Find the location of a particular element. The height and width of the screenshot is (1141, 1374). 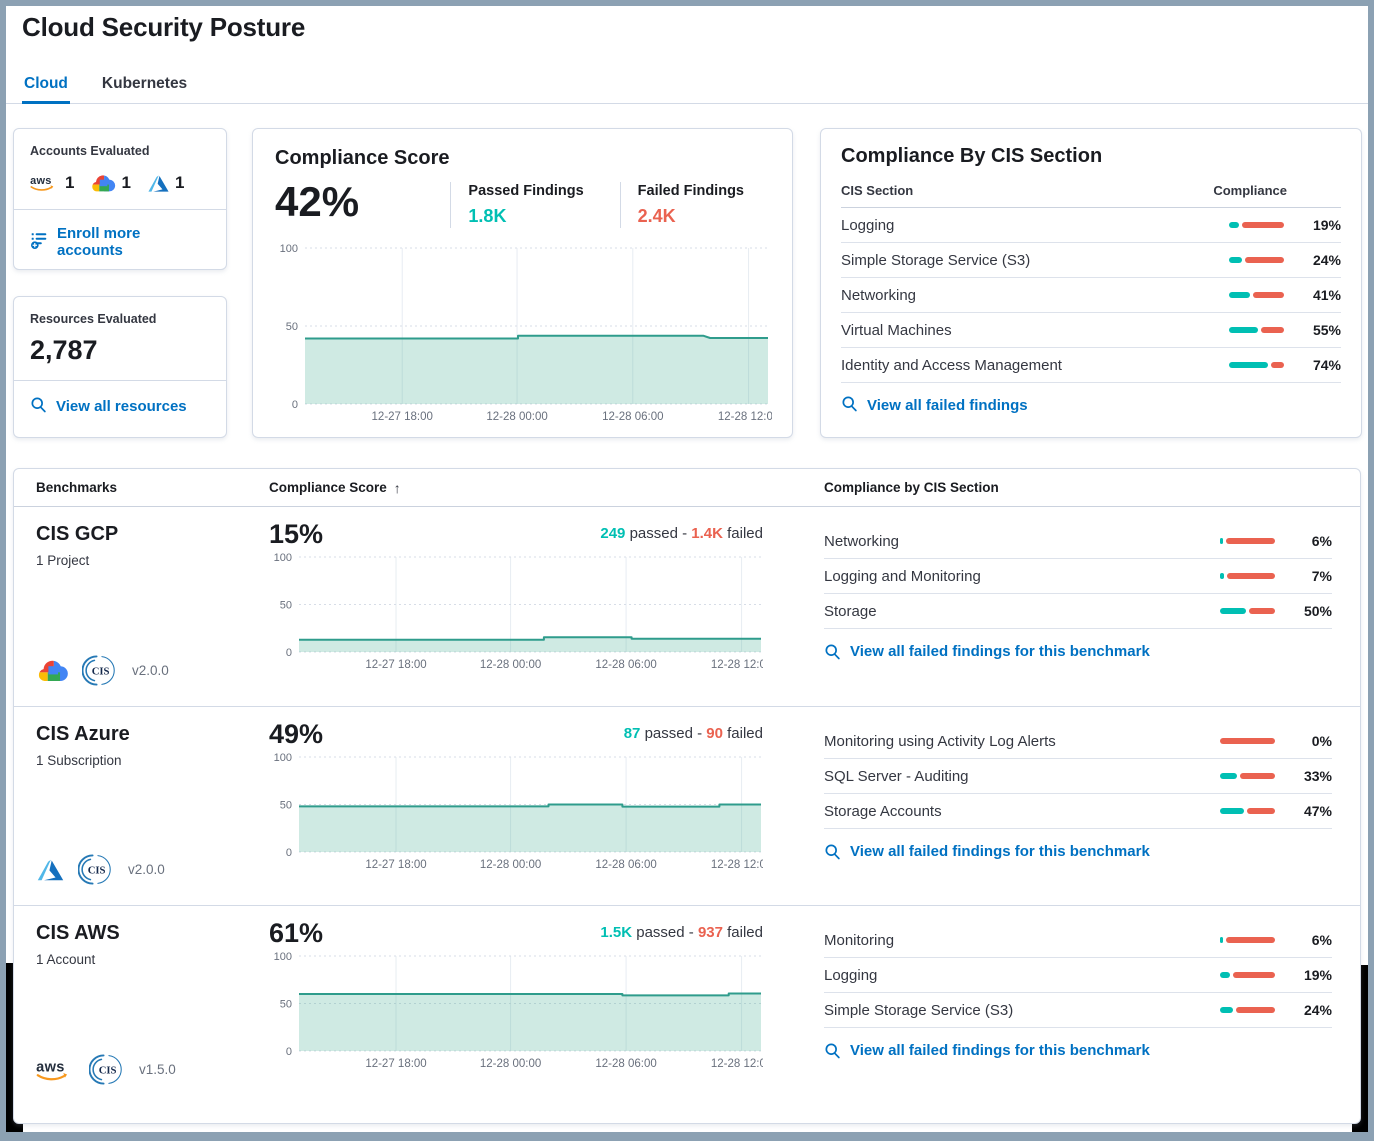

svg-text: 12-28 06:00 is located at coordinates (625, 865).